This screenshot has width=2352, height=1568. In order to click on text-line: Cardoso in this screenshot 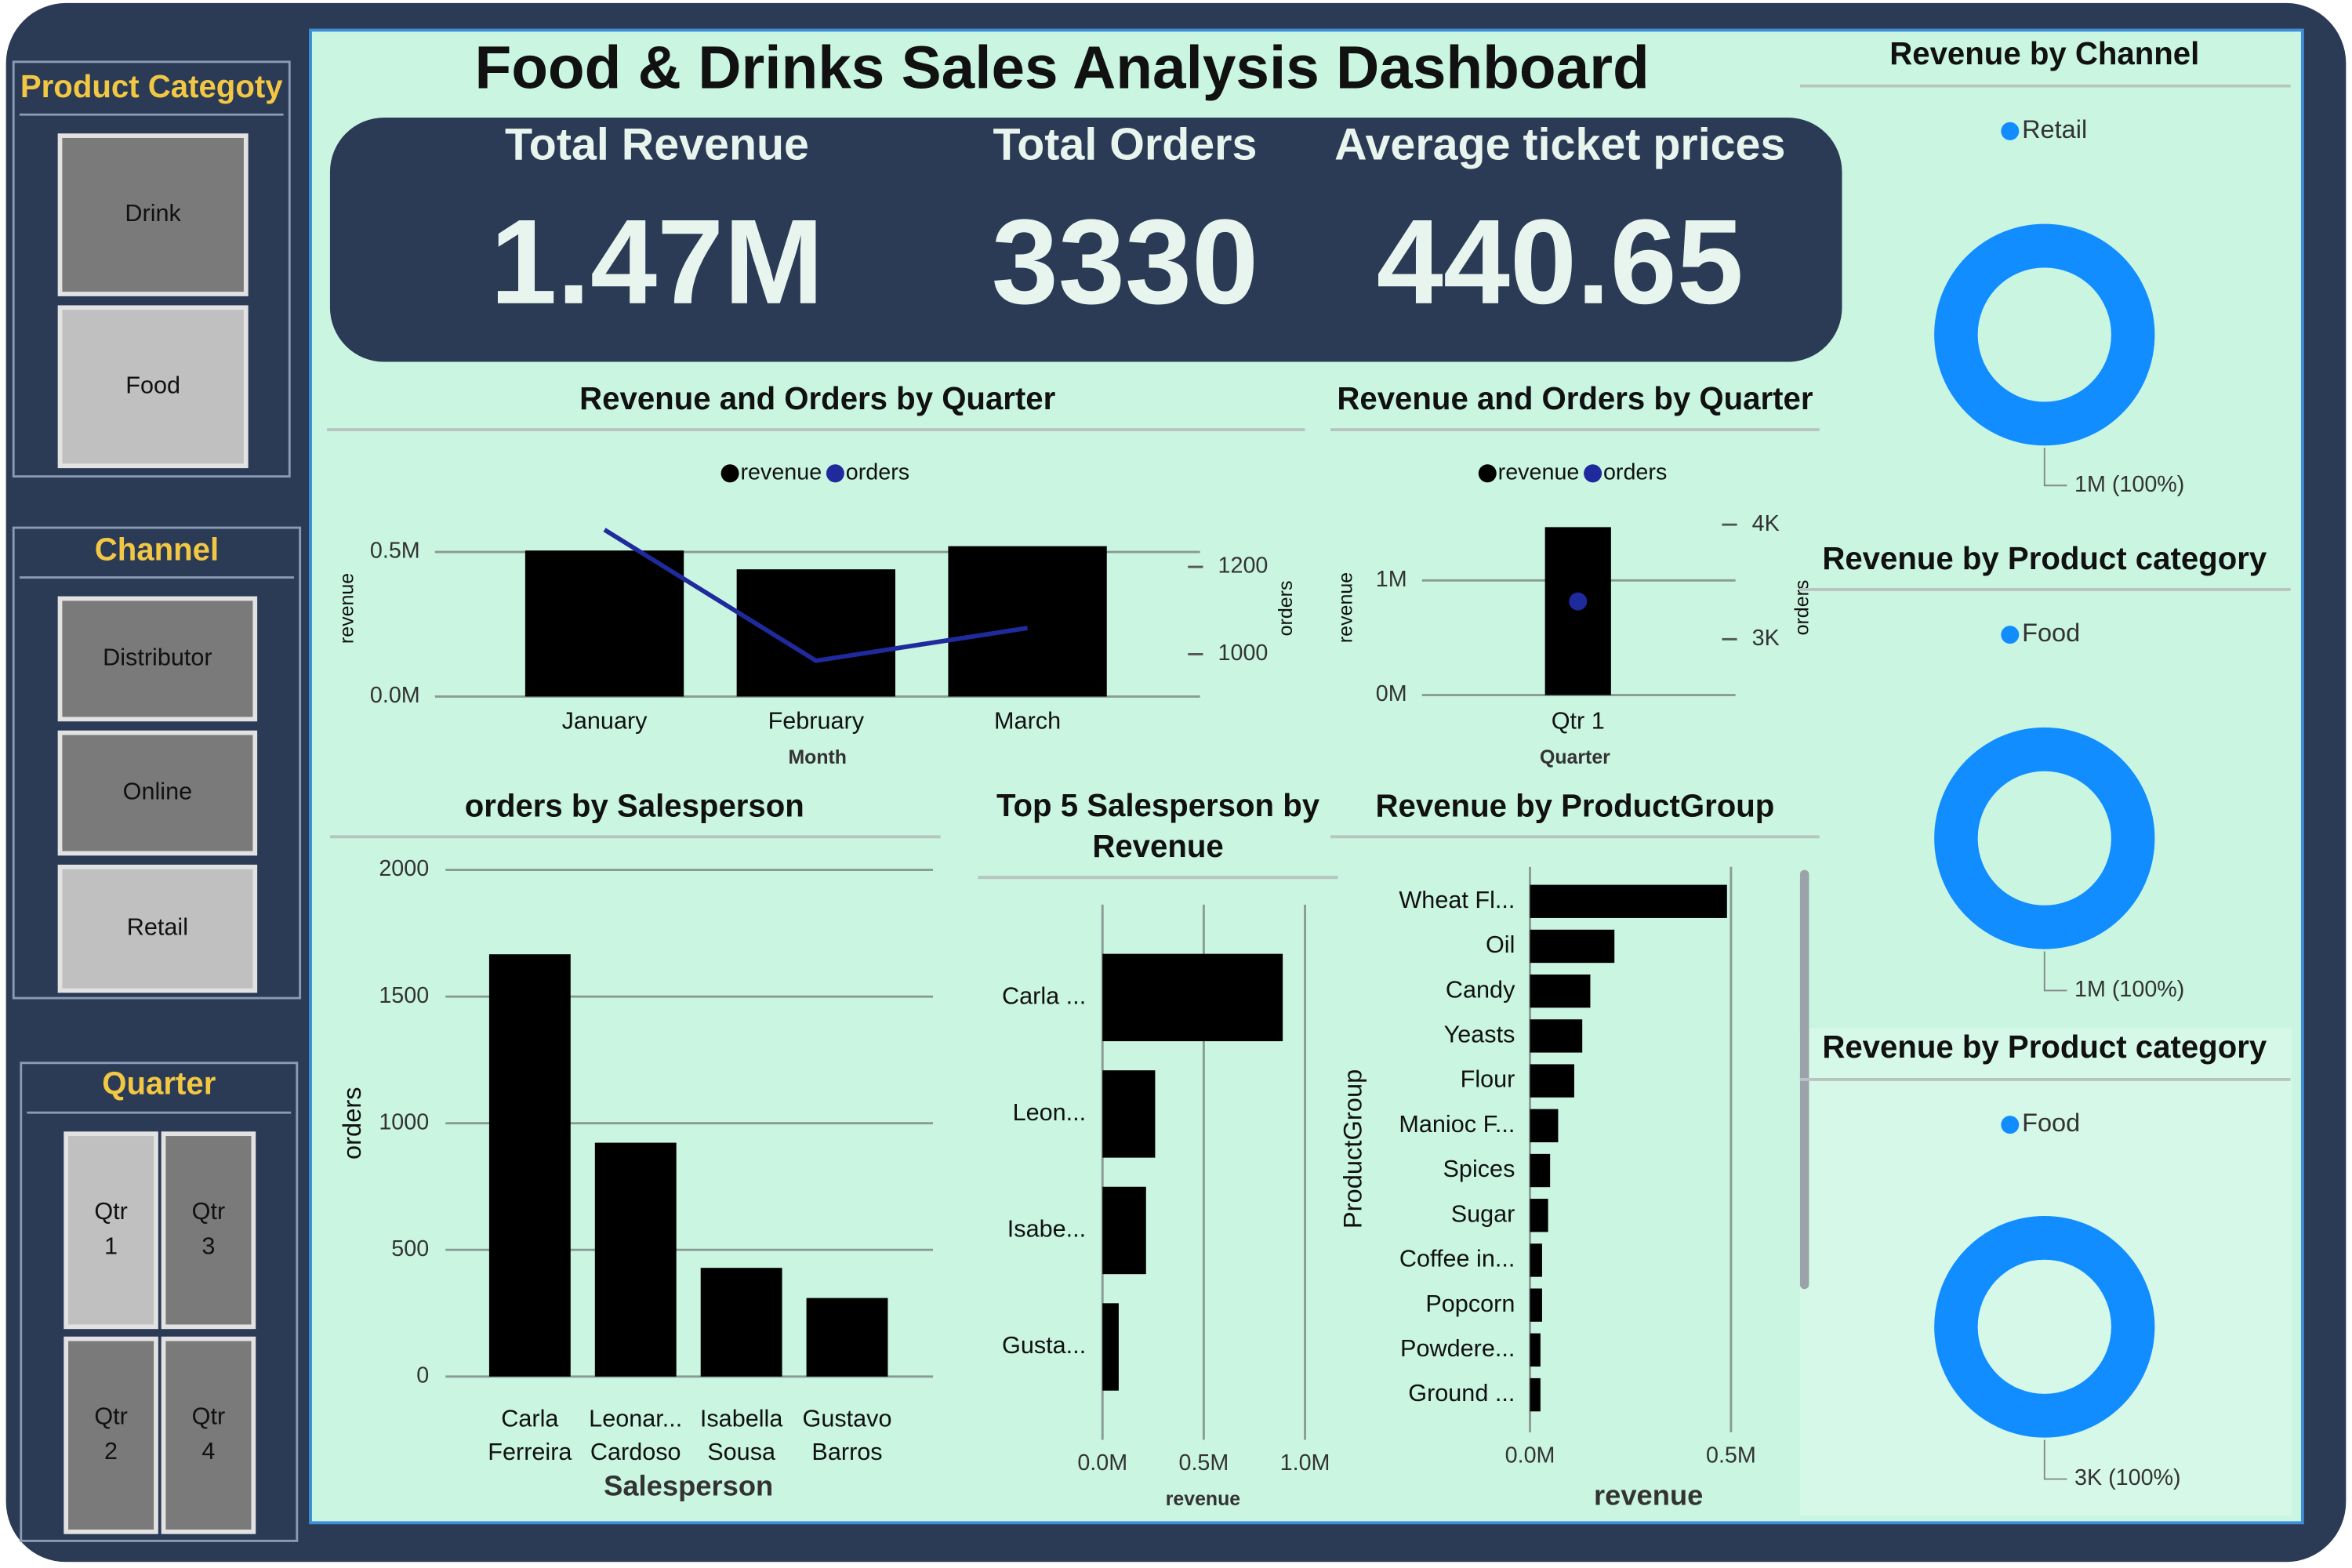, I will do `click(635, 1451)`.